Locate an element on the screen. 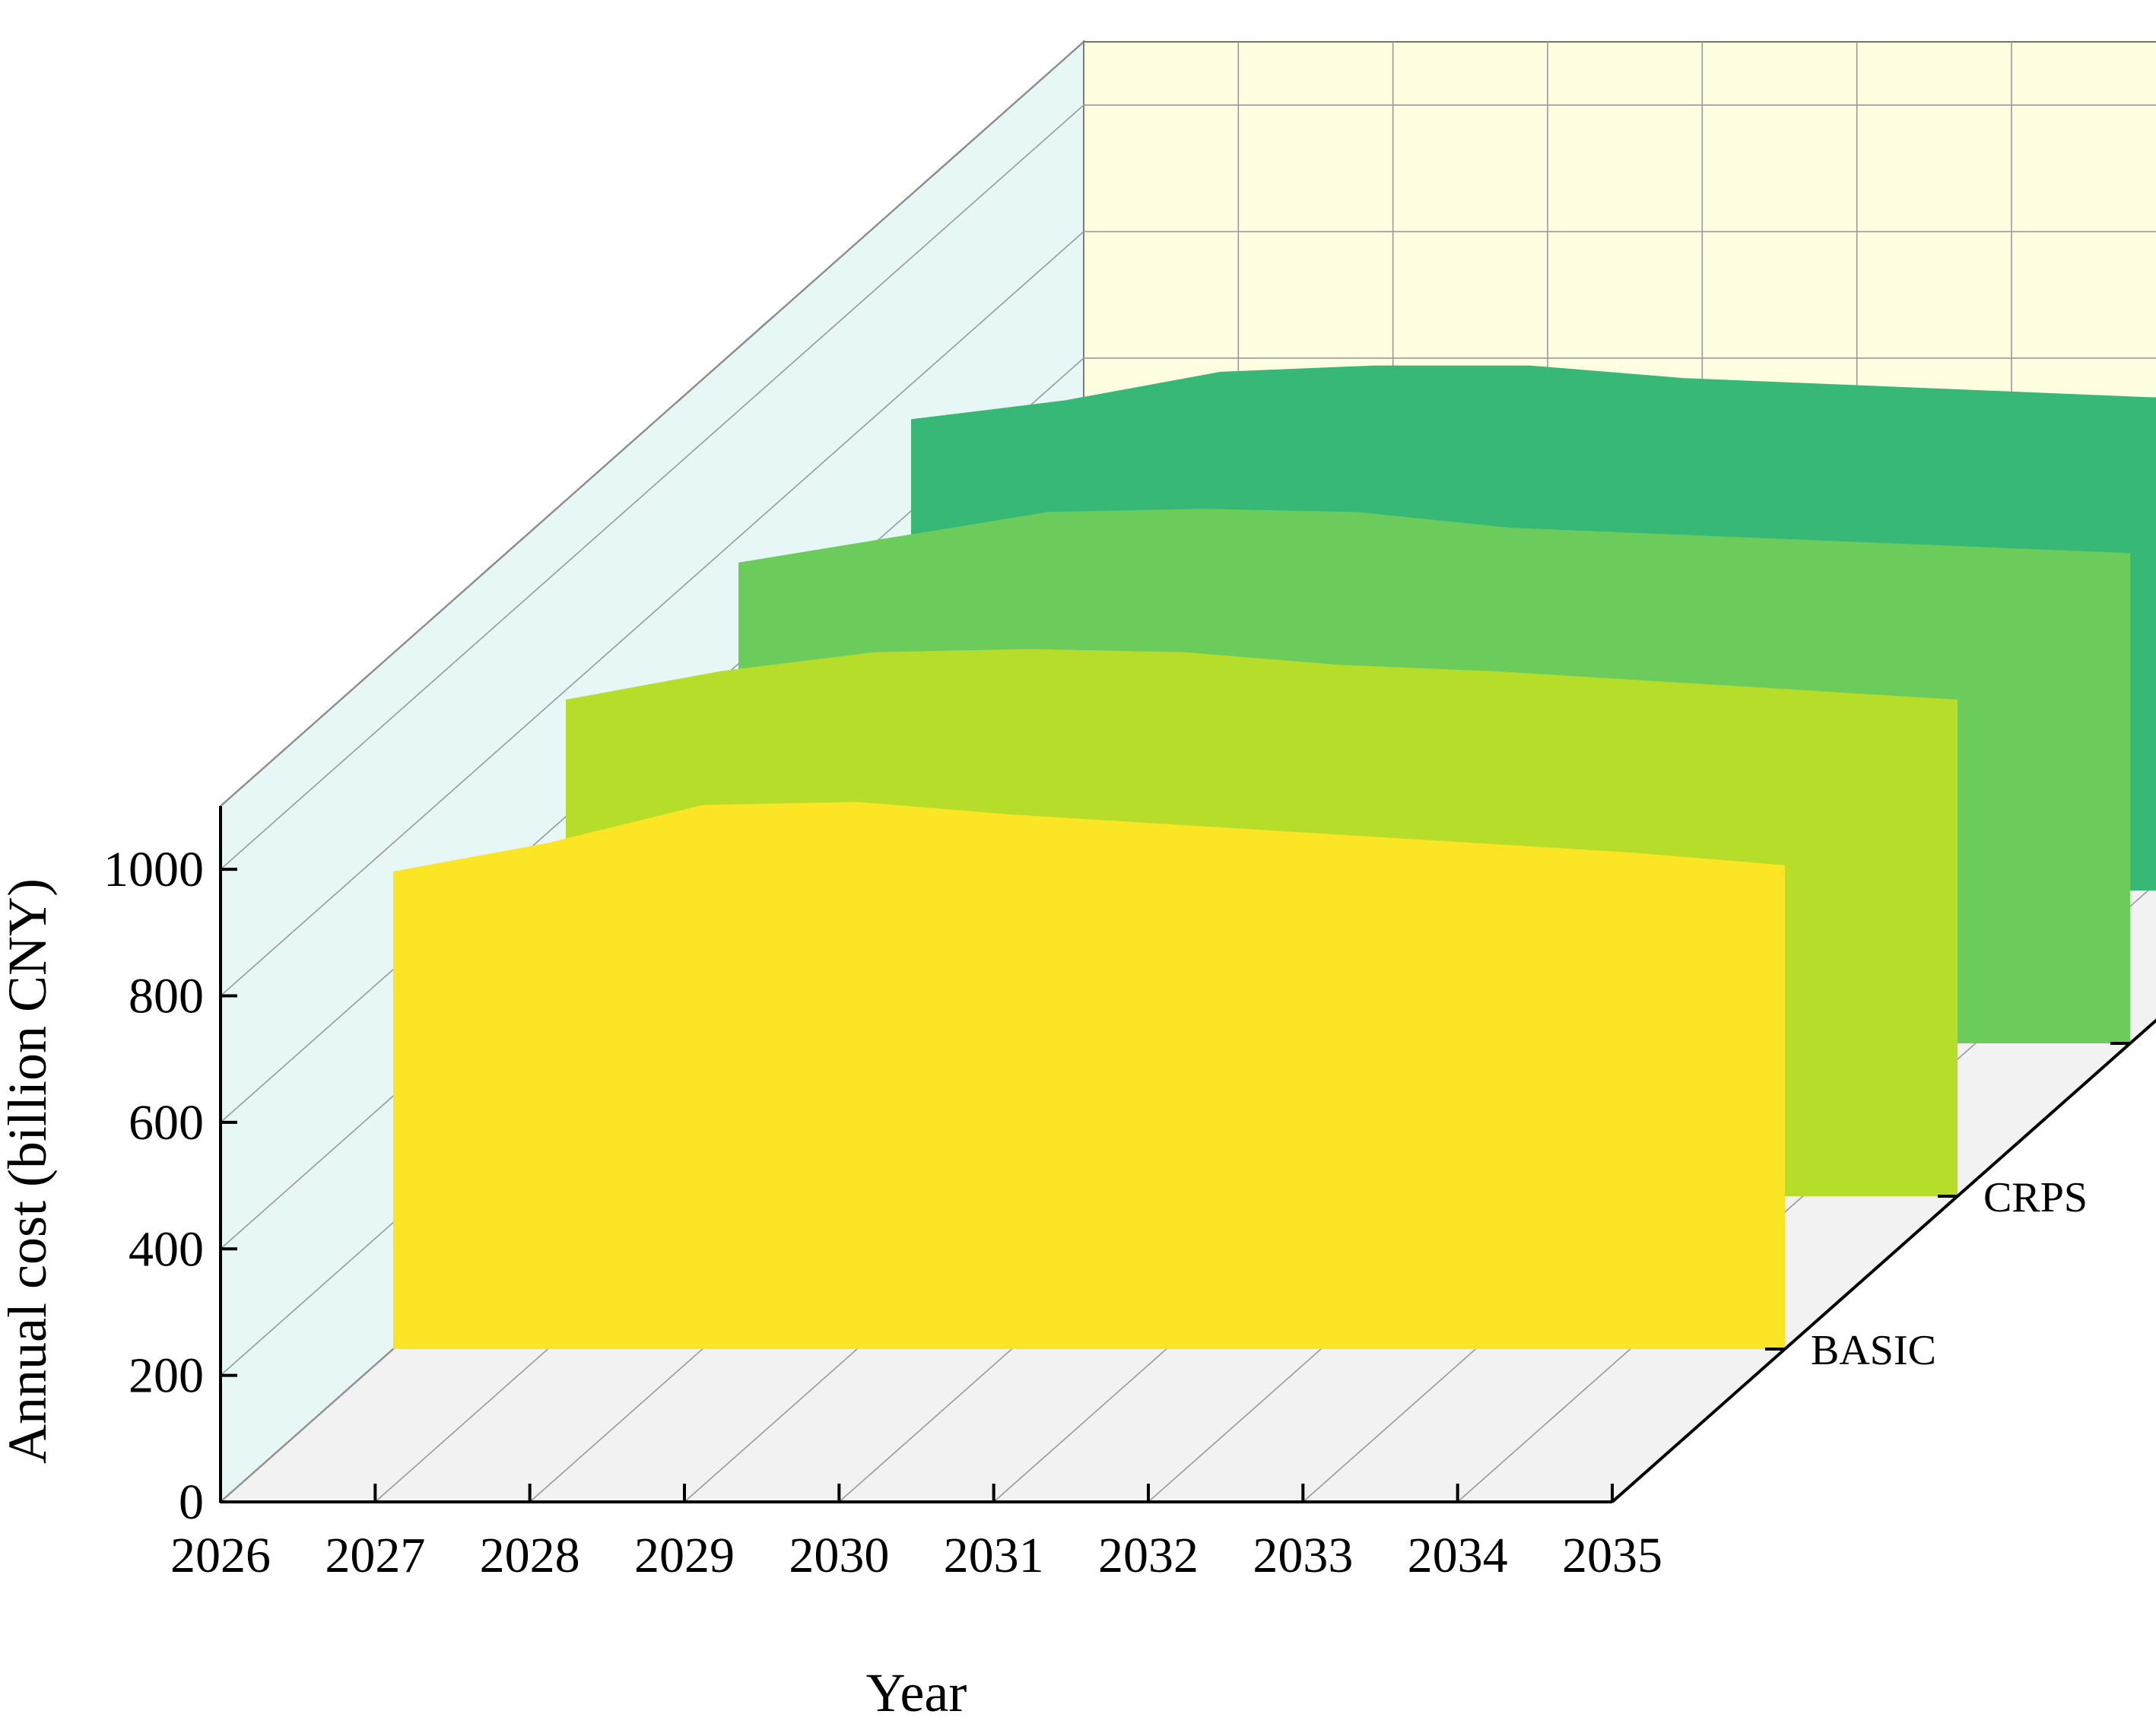  x-tick-label: 2030 is located at coordinates (839, 1556).